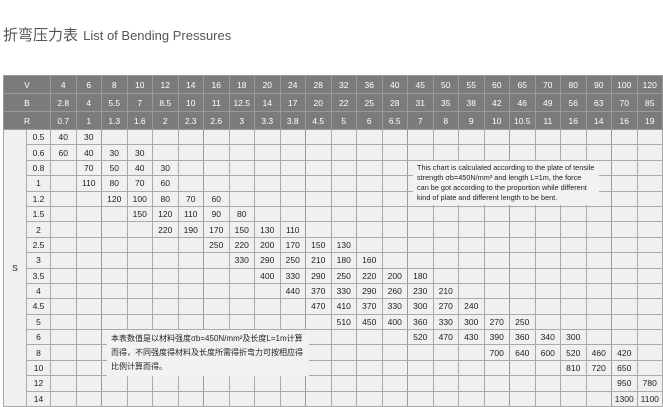 The image size is (663, 407). I want to click on pressure-cell: 180, so click(344, 260).